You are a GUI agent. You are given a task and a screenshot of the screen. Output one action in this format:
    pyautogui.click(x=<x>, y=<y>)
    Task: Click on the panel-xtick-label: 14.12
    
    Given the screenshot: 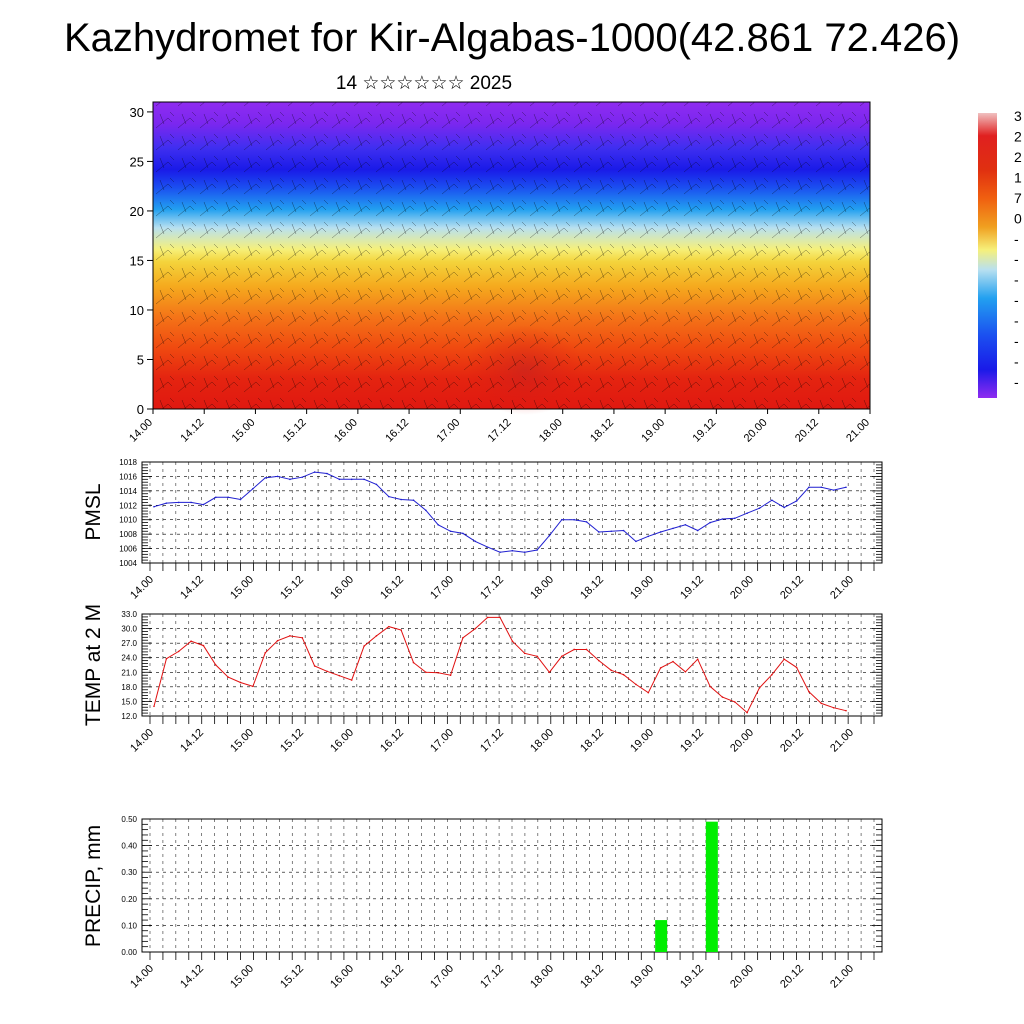 What is the action you would take?
    pyautogui.click(x=192, y=741)
    